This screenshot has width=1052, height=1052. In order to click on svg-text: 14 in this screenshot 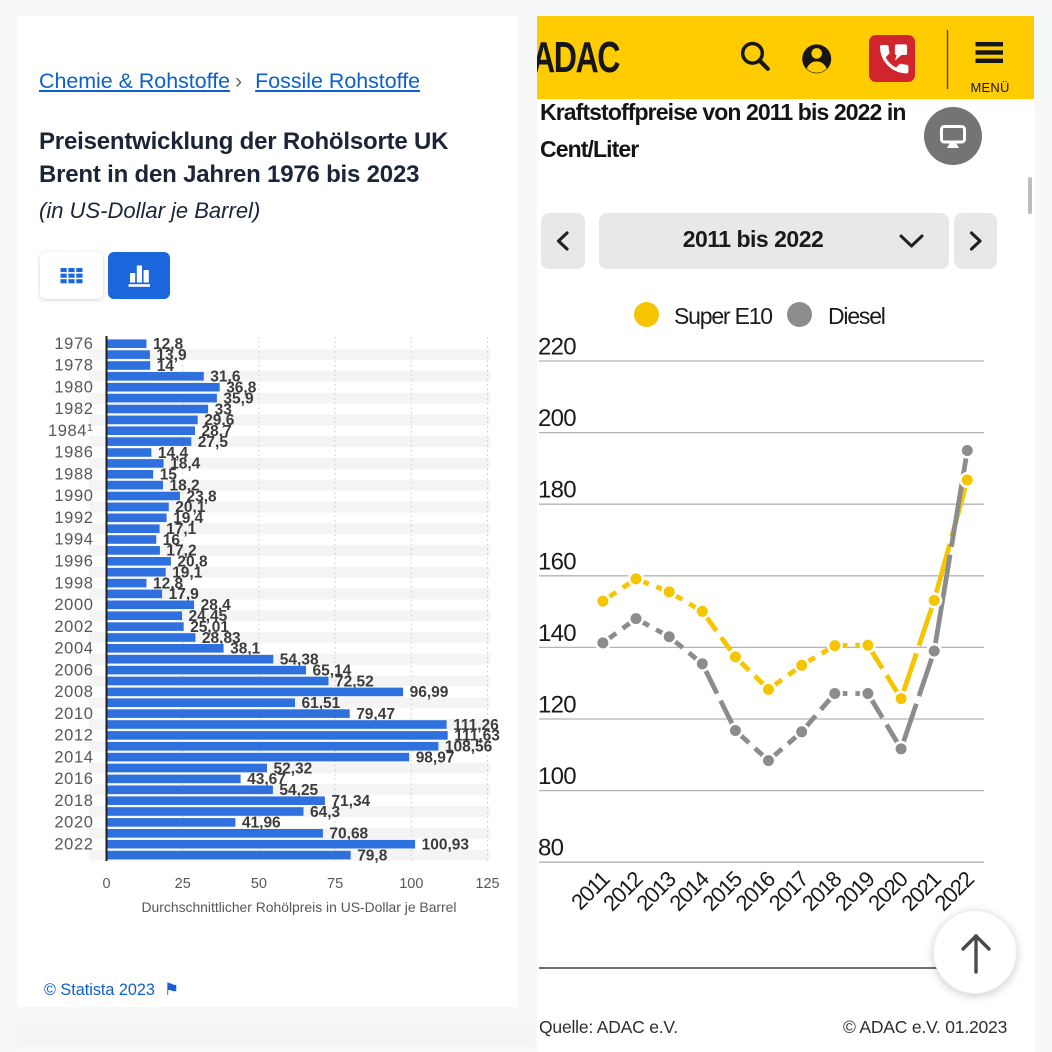, I will do `click(166, 366)`.